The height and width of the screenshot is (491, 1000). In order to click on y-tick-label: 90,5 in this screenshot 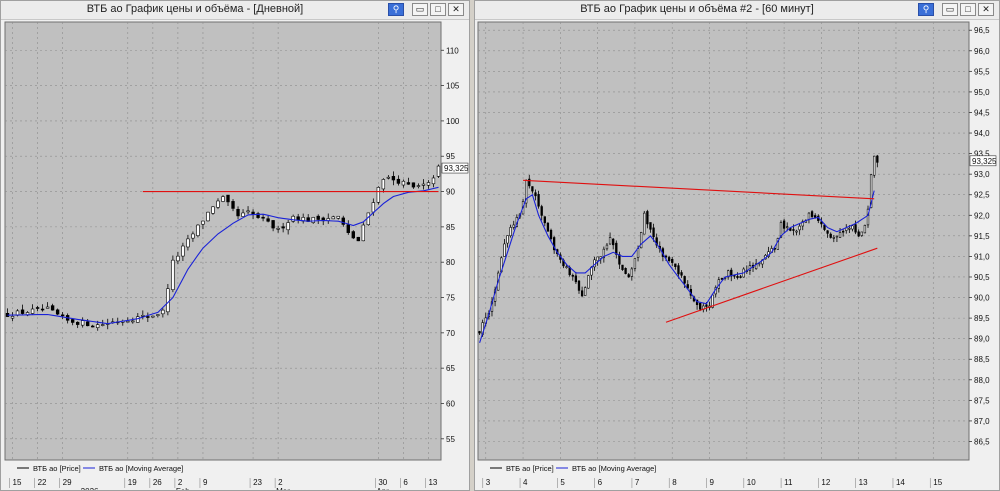, I will do `click(982, 277)`.